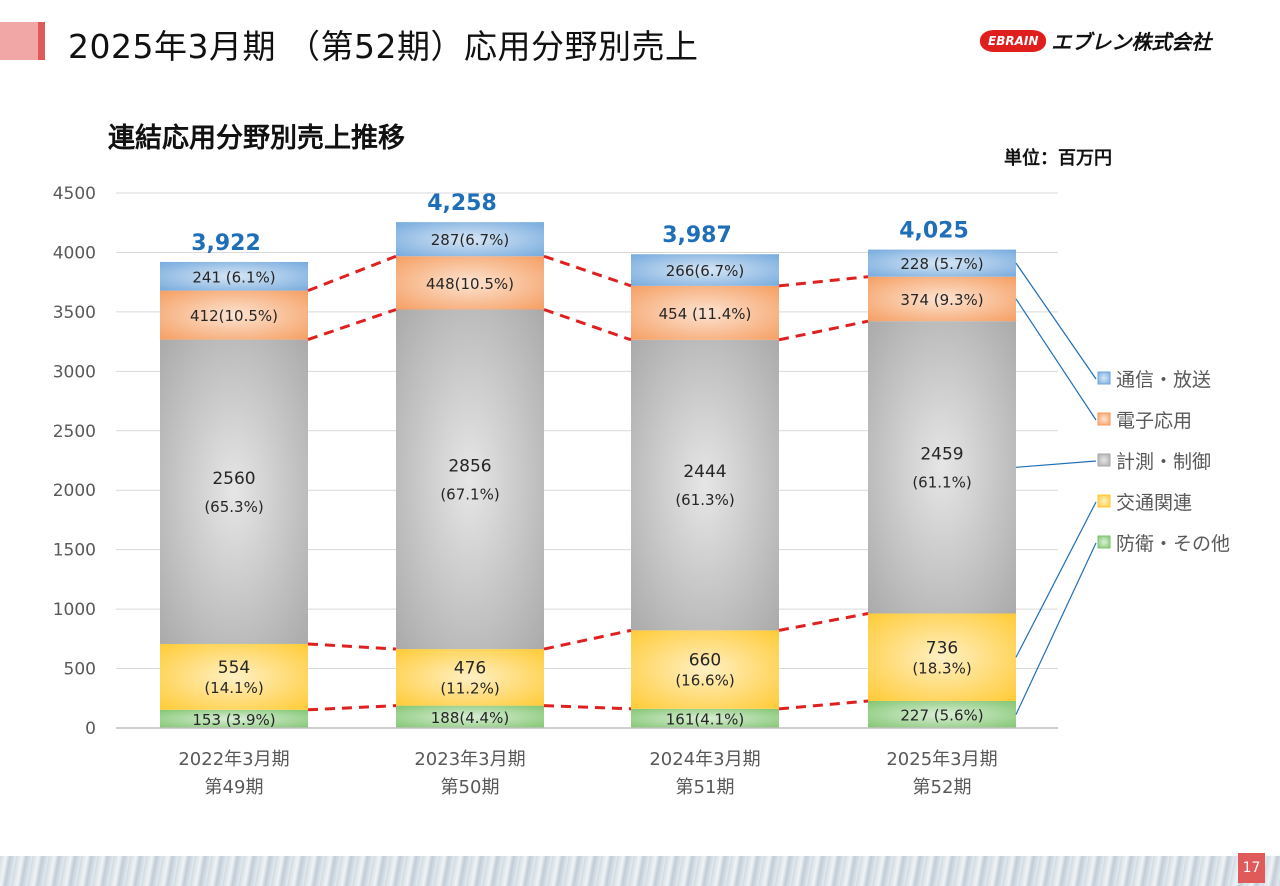  I want to click on data-label: 736, so click(942, 648).